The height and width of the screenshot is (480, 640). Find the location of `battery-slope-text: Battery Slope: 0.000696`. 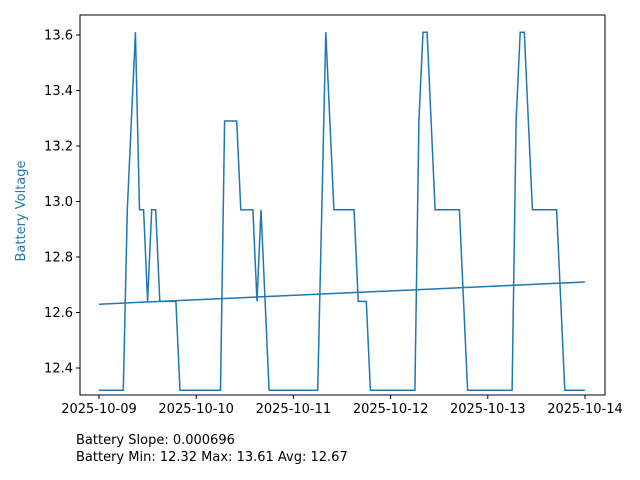

battery-slope-text: Battery Slope: 0.000696 is located at coordinates (155, 440).